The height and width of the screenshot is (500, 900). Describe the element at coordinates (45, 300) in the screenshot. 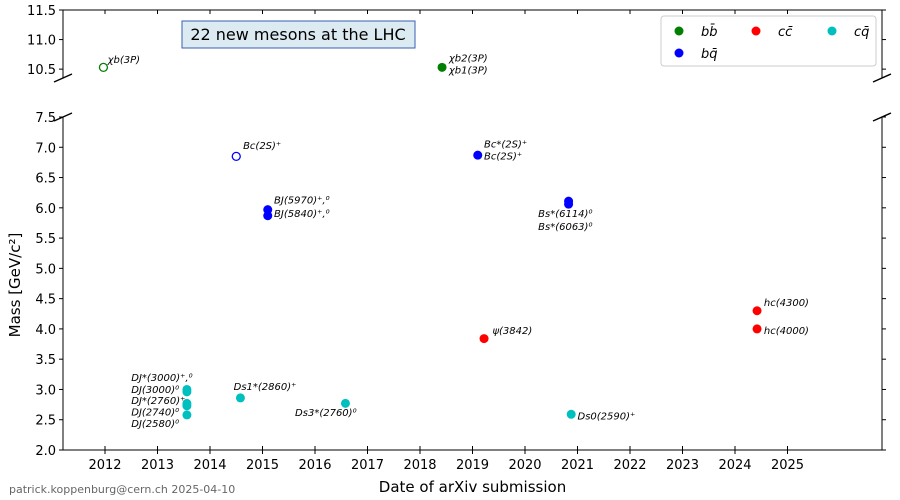

I see `y-tick-label: 4.5` at that location.